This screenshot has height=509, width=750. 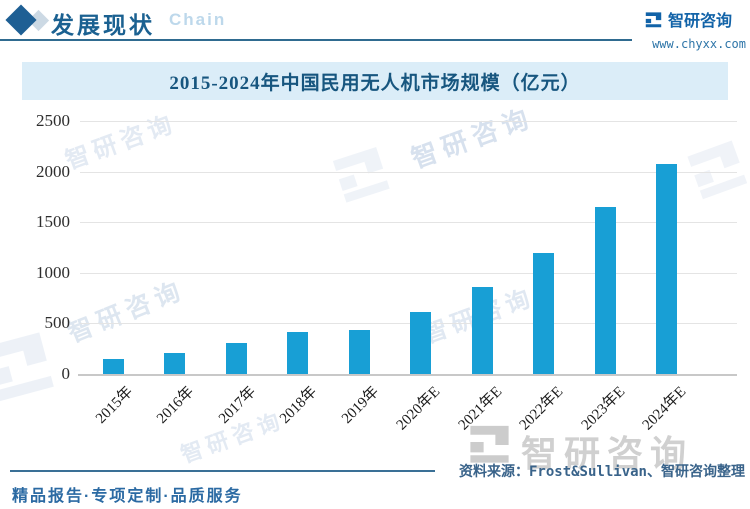 I want to click on diamond-bullet-icon, so click(x=21, y=20).